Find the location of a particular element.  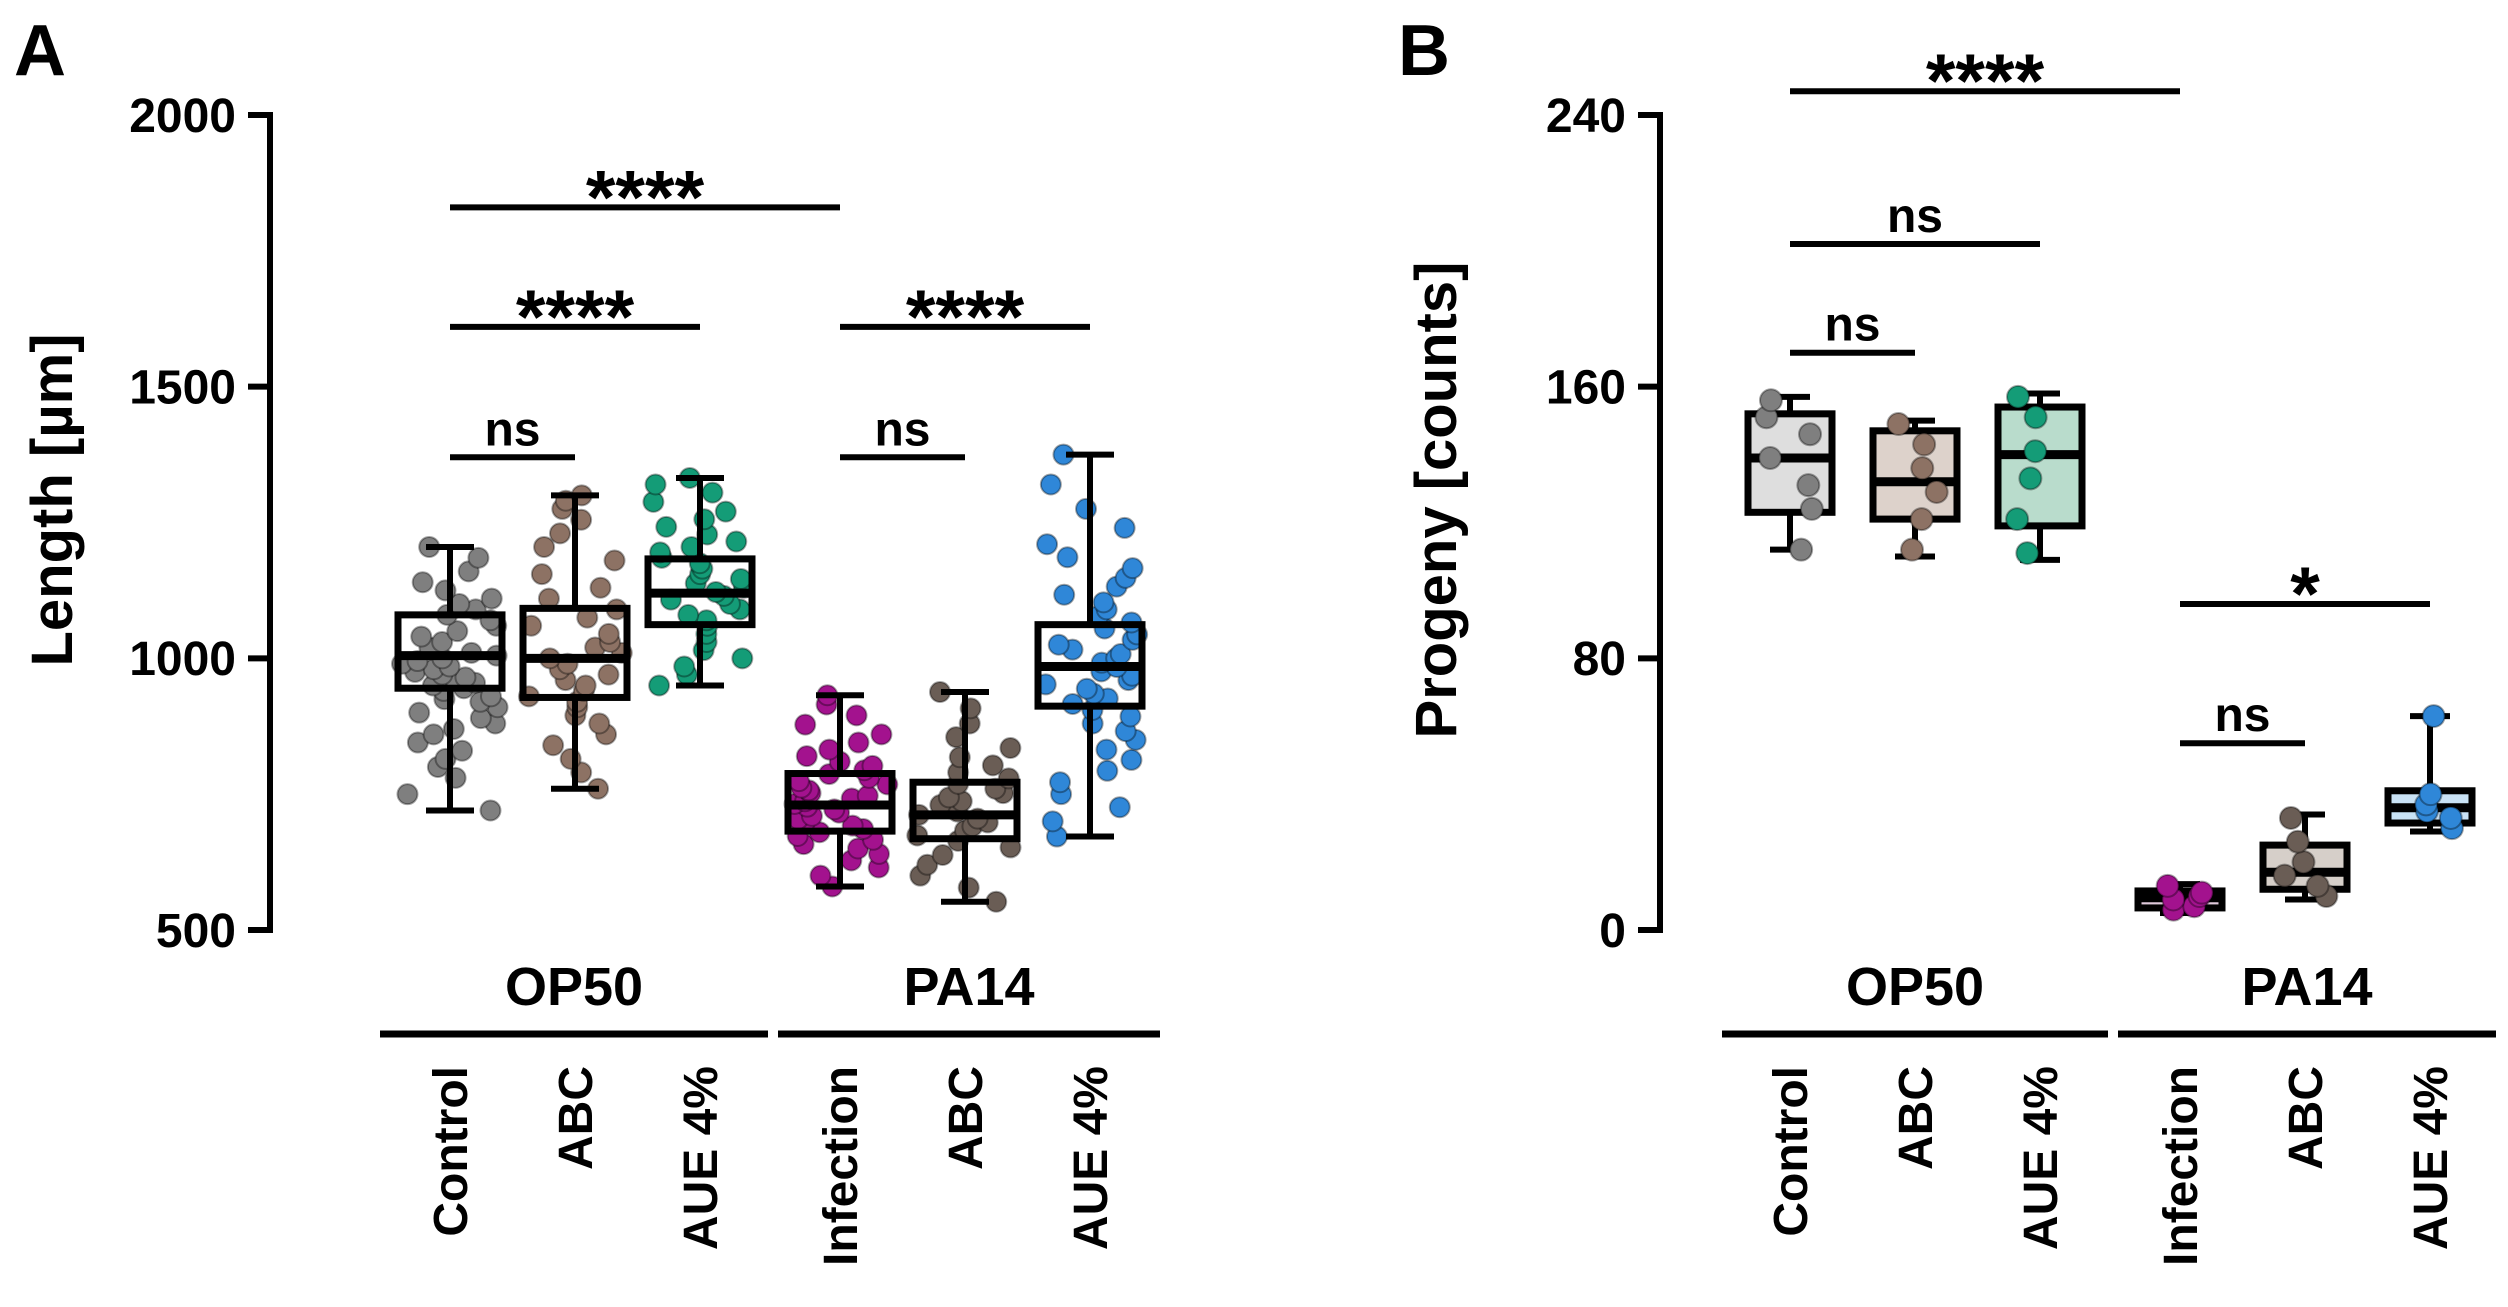

group-A-5-aue-4- is located at coordinates (1091, 645).